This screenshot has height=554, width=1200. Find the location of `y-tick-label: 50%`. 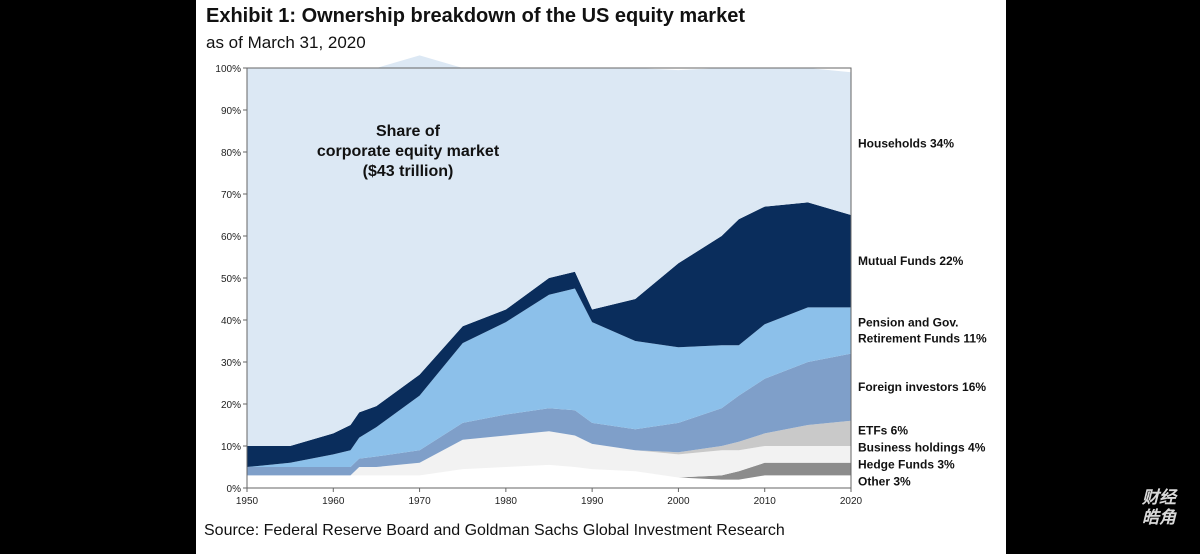

y-tick-label: 50% is located at coordinates (231, 279).